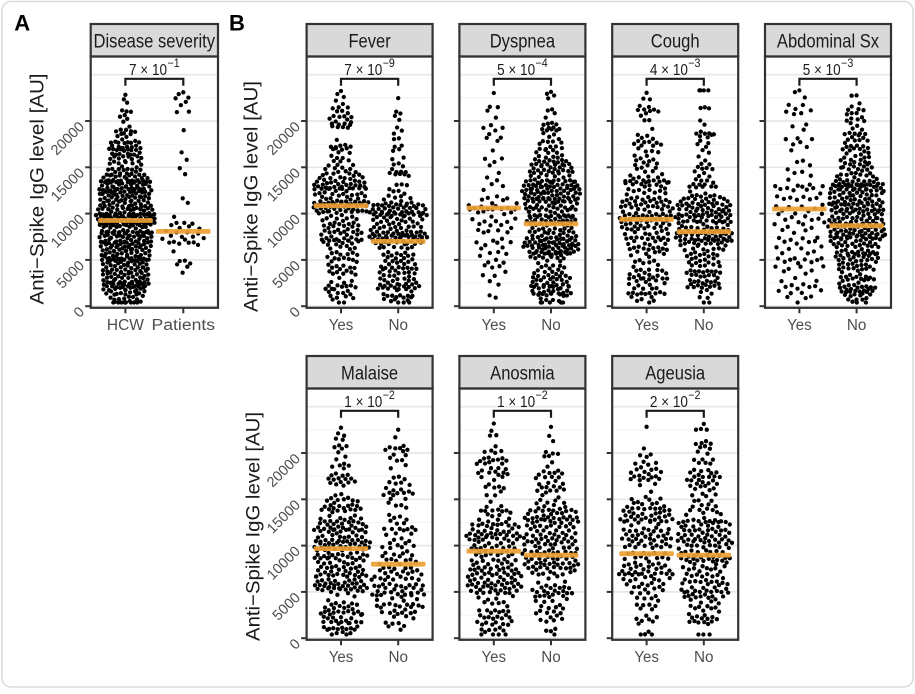 The height and width of the screenshot is (694, 915). I want to click on svg-text: Abdominal Sx, so click(828, 41).